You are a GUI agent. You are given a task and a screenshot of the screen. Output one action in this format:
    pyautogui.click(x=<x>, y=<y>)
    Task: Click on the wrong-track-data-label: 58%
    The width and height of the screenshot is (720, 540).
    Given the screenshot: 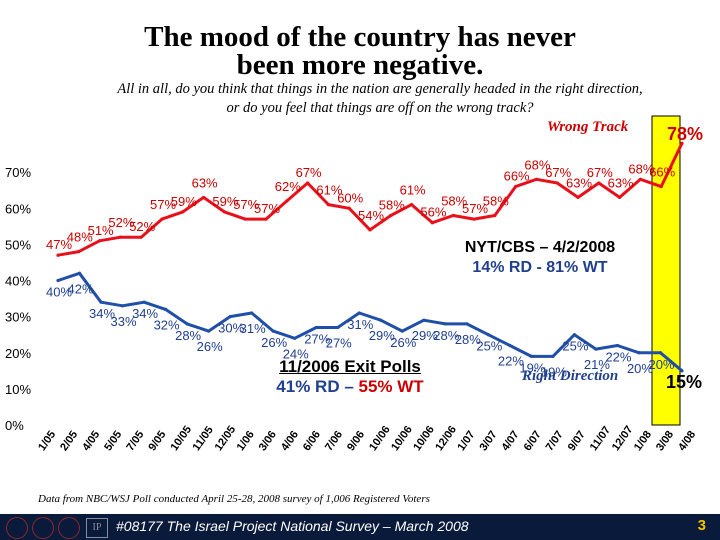 What is the action you would take?
    pyautogui.click(x=454, y=200)
    